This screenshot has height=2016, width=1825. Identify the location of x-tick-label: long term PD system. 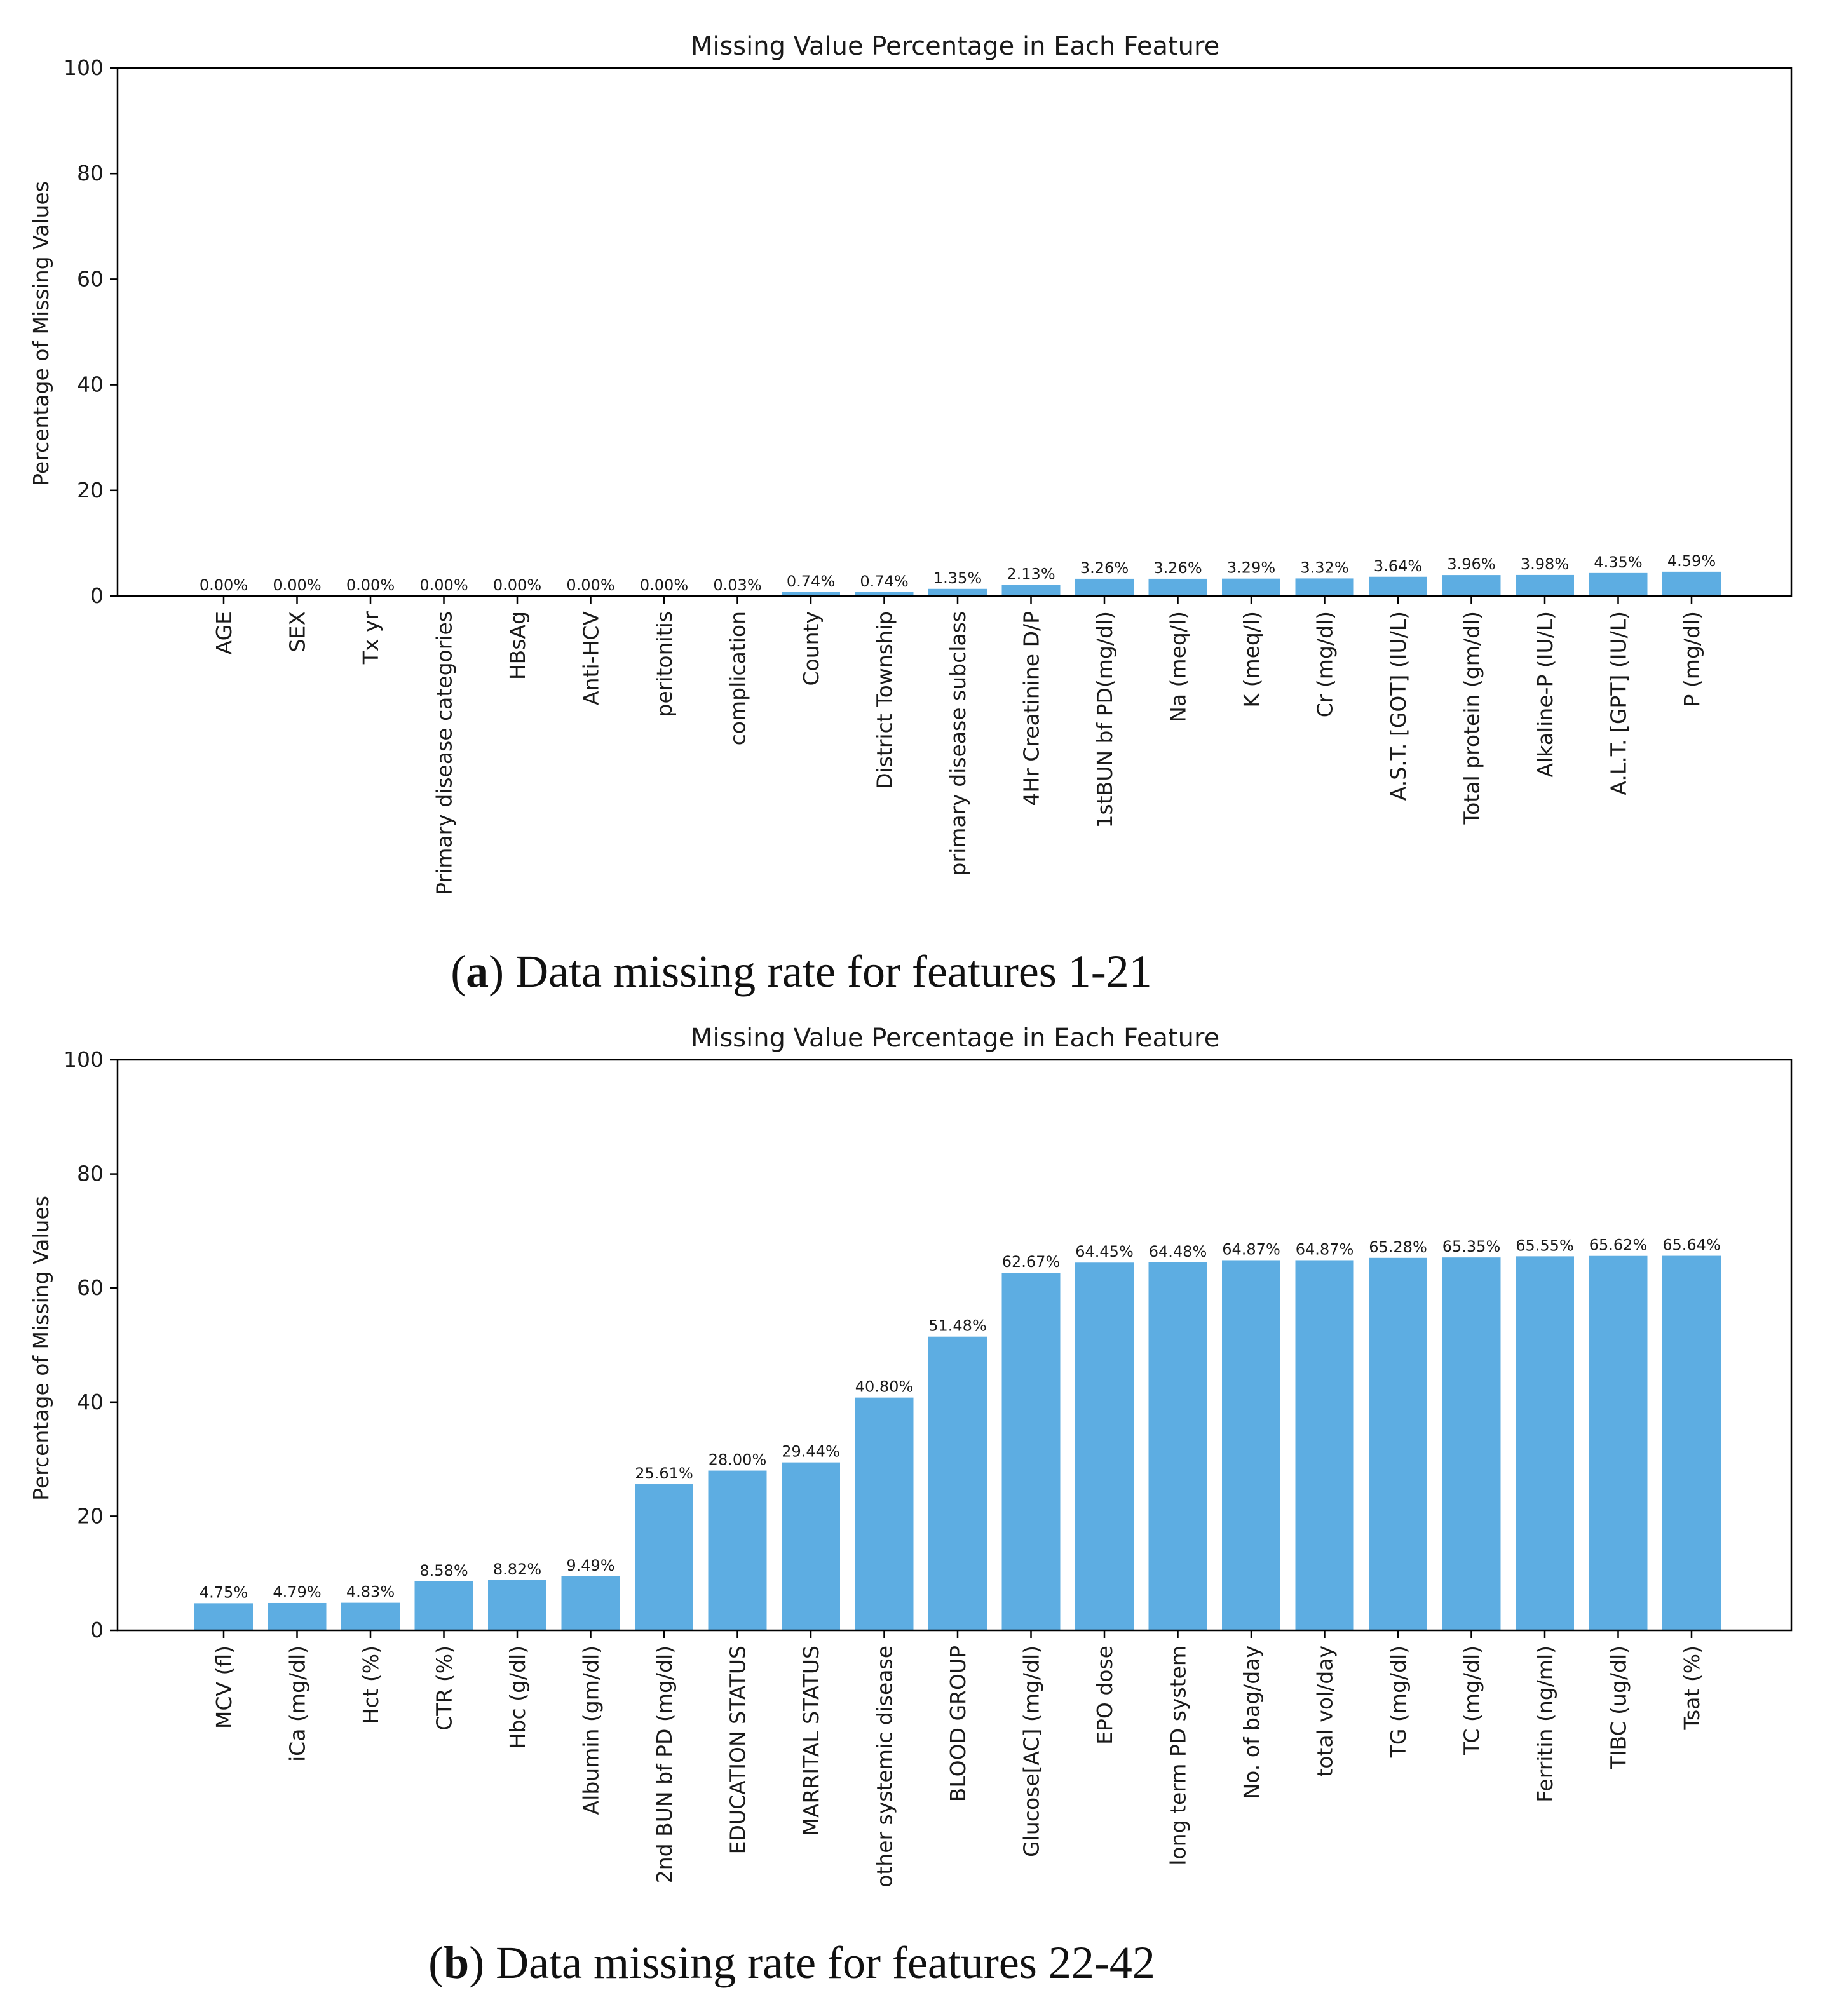
(1178, 1755).